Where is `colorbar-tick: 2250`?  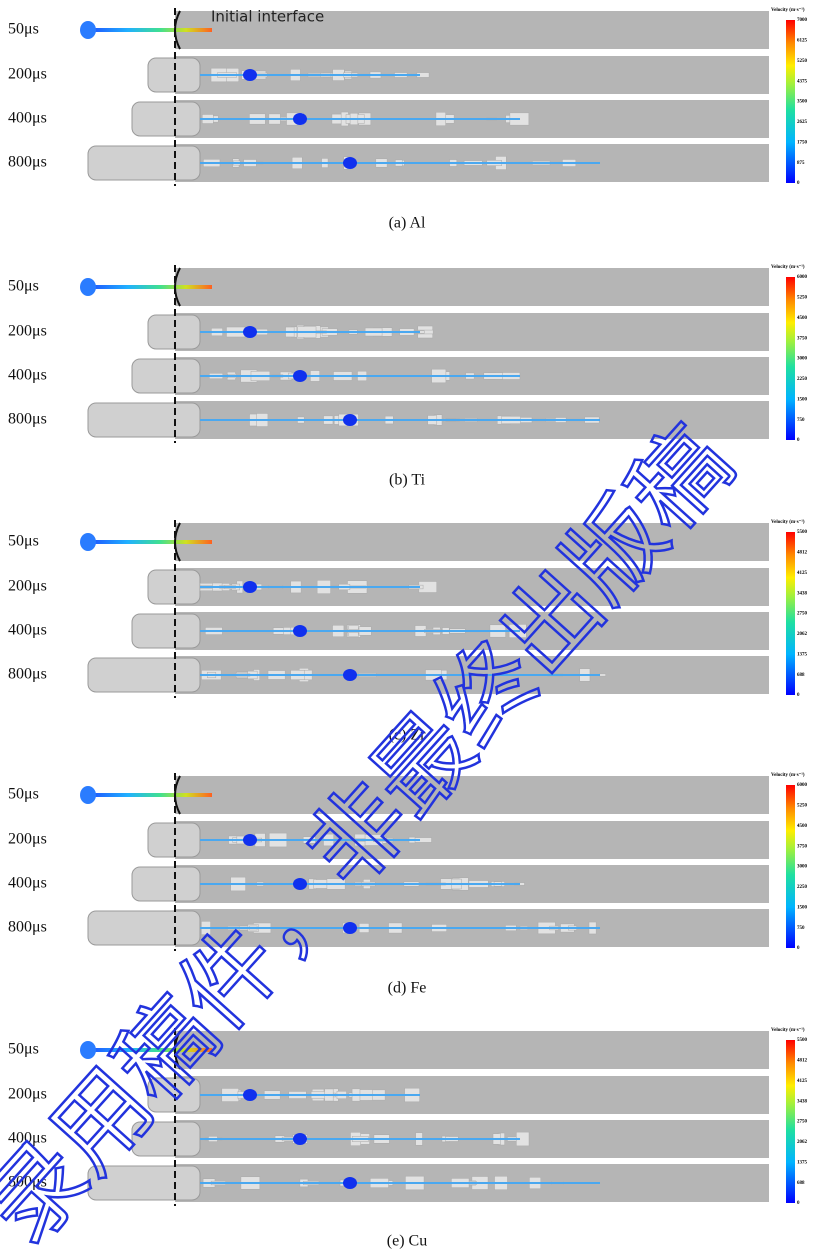
colorbar-tick: 2250 is located at coordinates (802, 379).